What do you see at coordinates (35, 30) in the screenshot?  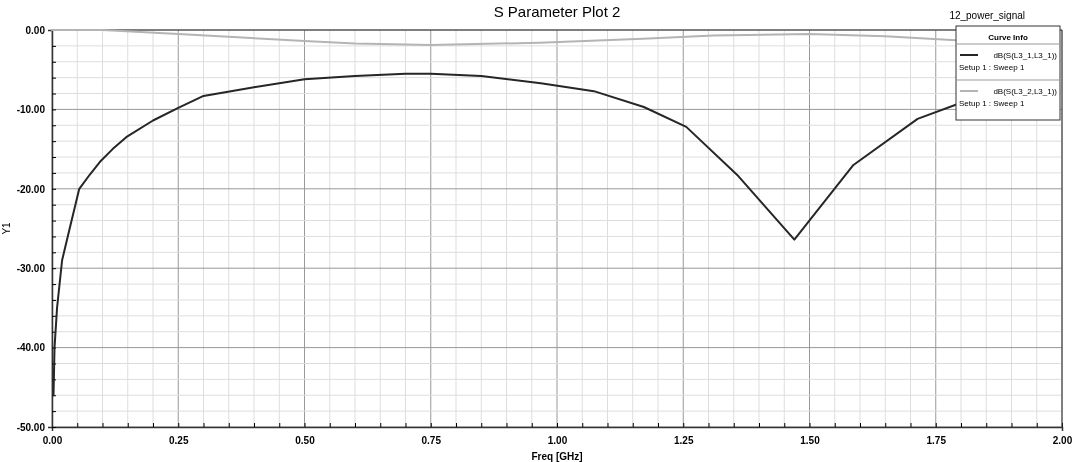 I see `y-tick-label: 0.00` at bounding box center [35, 30].